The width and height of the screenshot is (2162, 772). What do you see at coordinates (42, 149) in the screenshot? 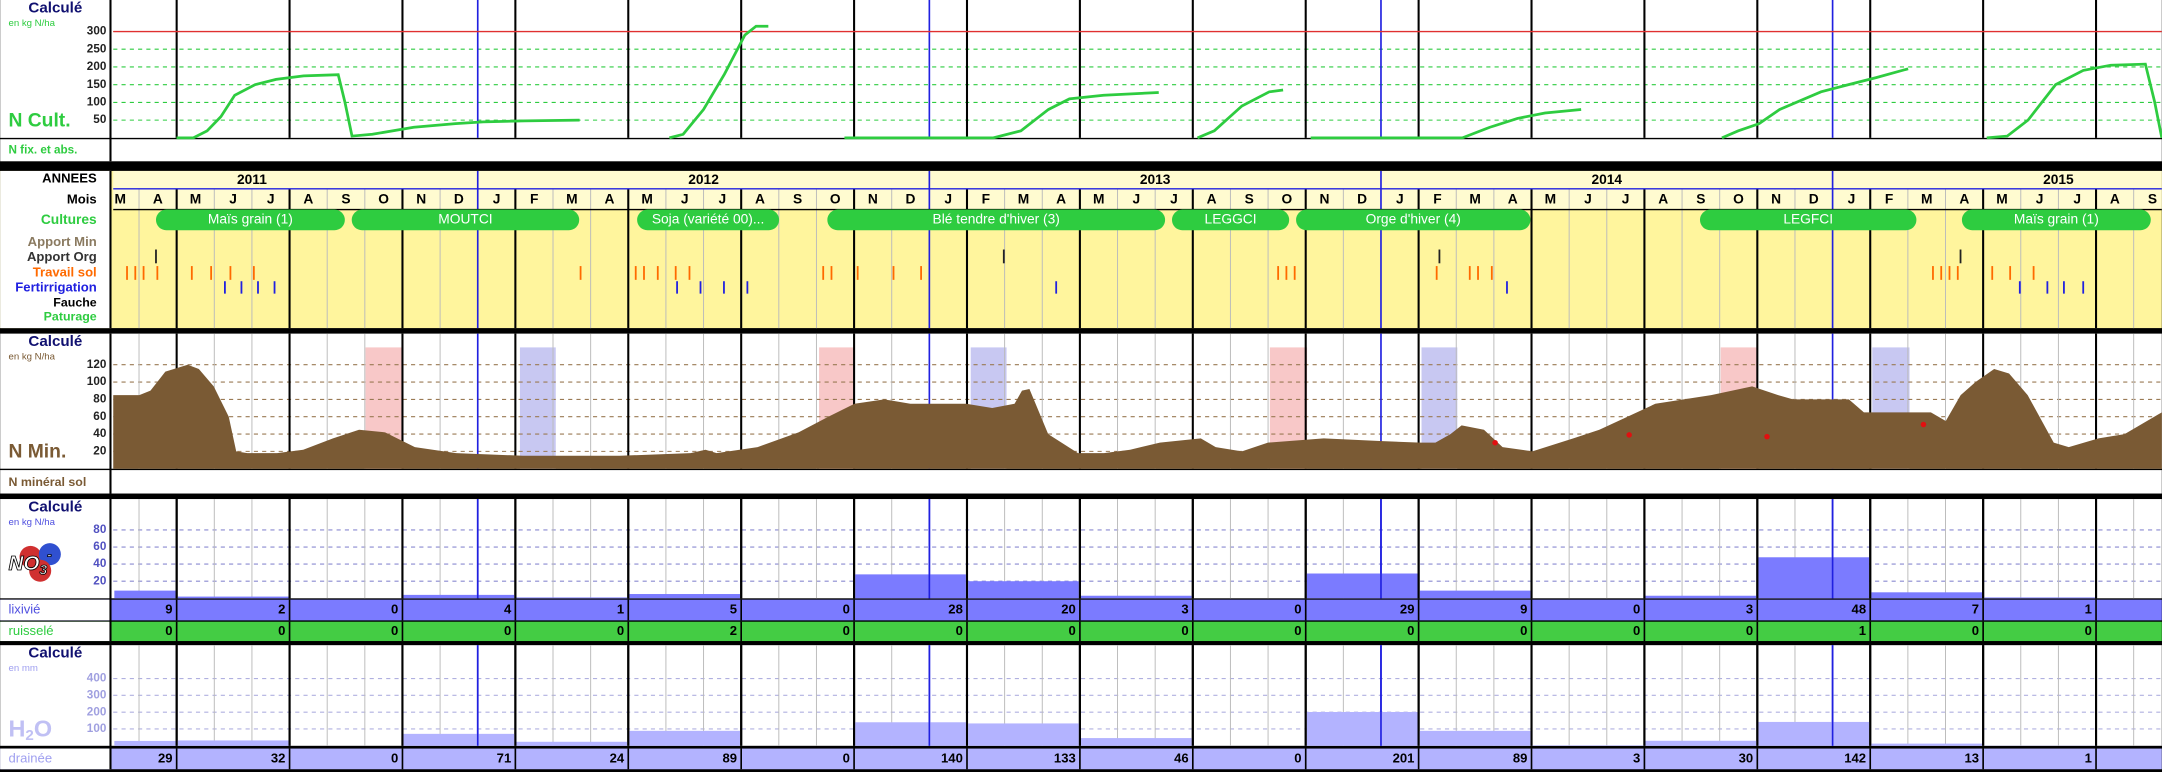
I see `row-label: N fix. et abs.` at bounding box center [42, 149].